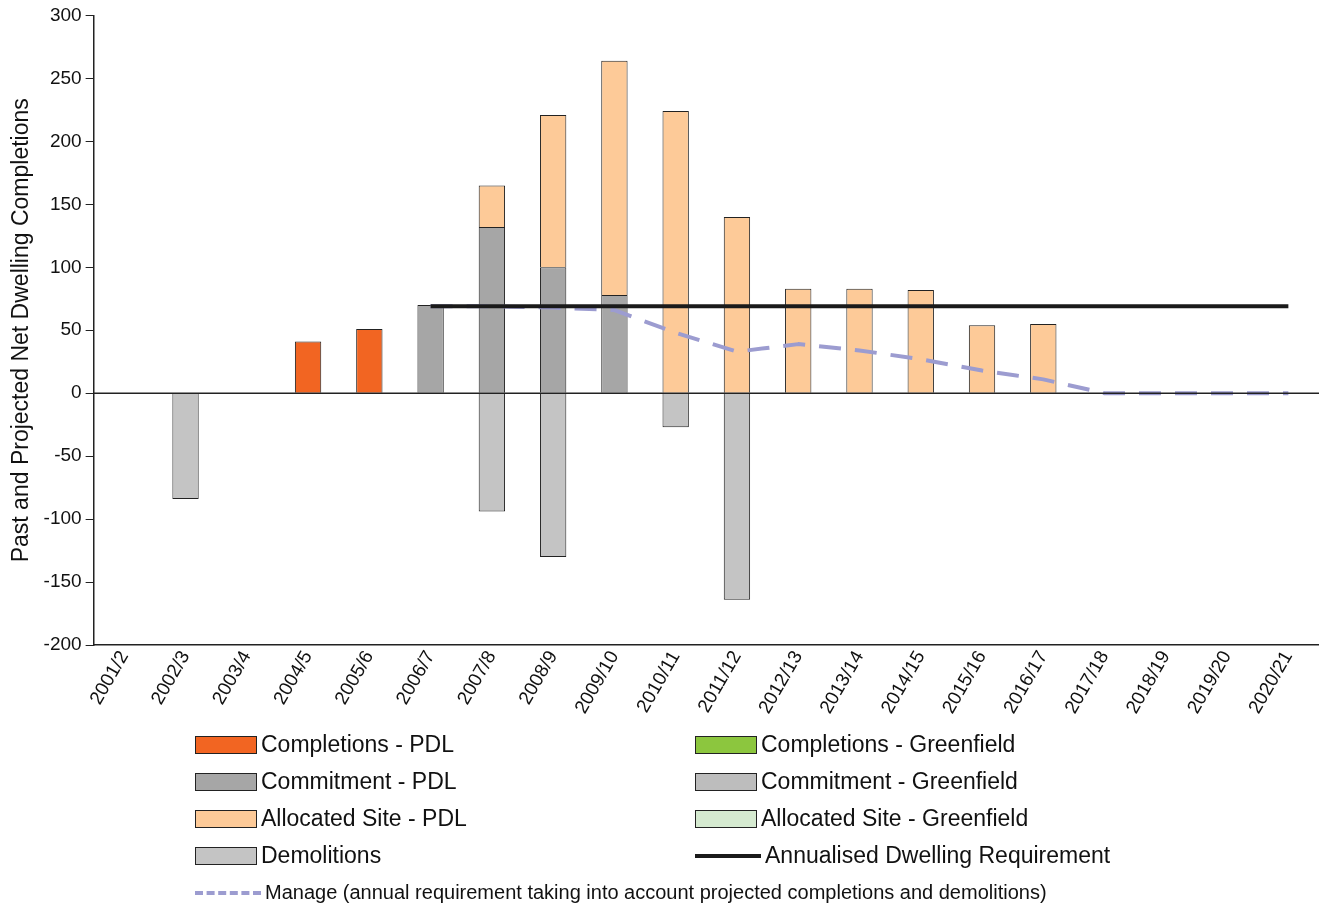 Image resolution: width=1319 pixels, height=908 pixels. Describe the element at coordinates (62, 581) in the screenshot. I see `y-tick-label: -150` at that location.